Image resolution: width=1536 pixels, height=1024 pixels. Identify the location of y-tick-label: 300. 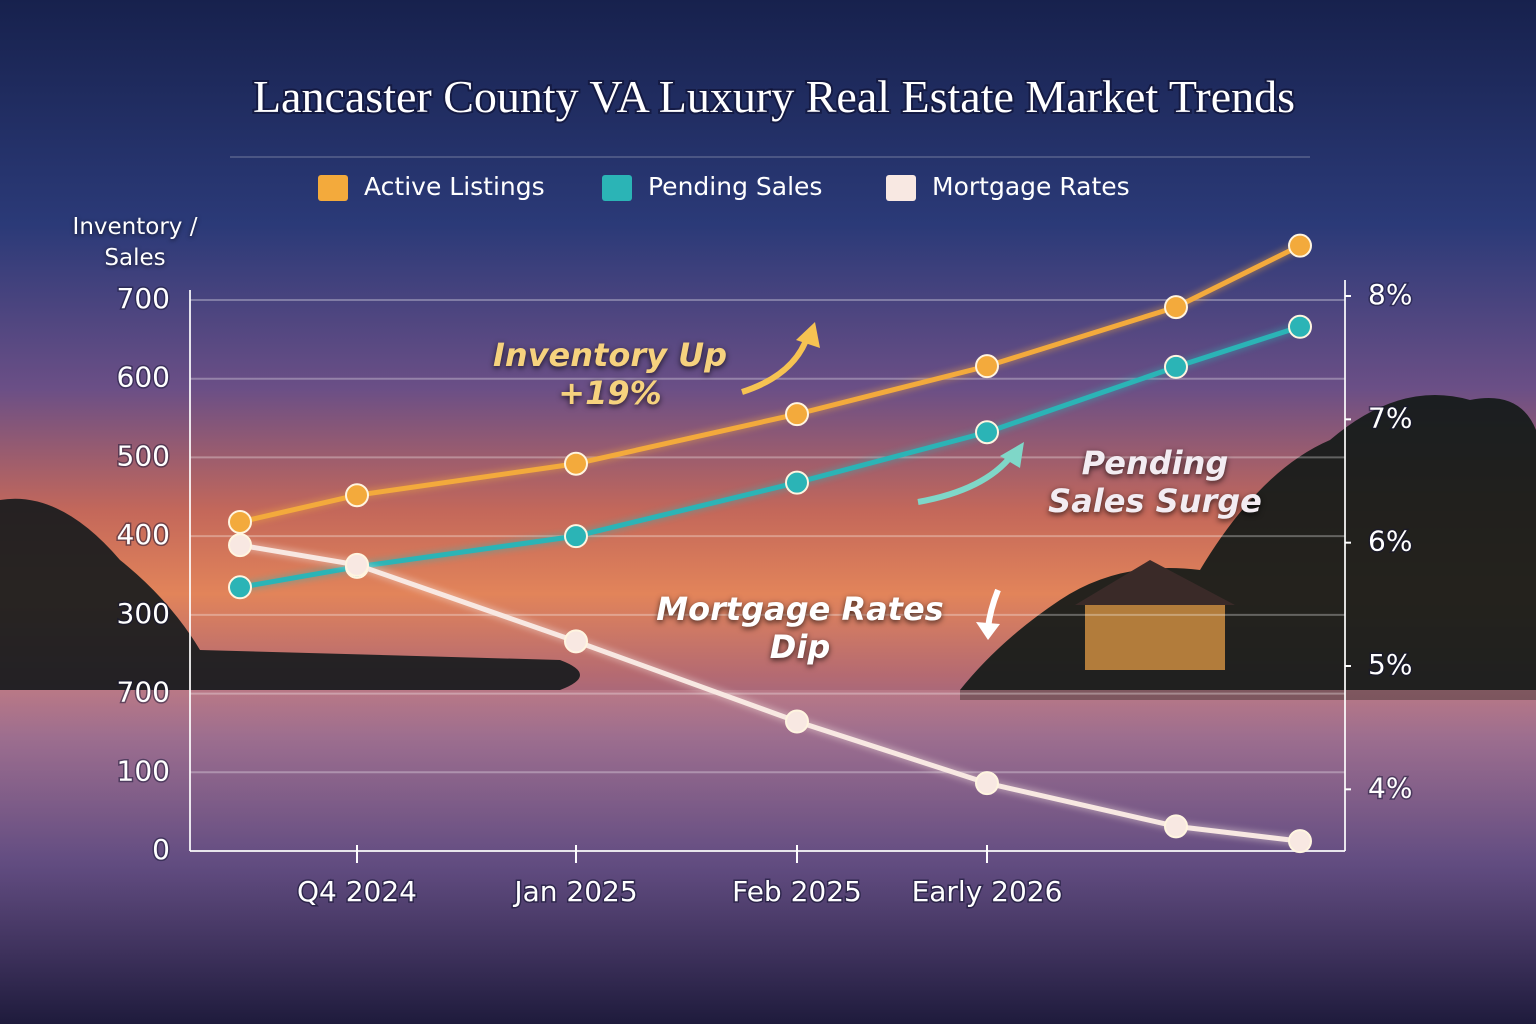
(143, 613).